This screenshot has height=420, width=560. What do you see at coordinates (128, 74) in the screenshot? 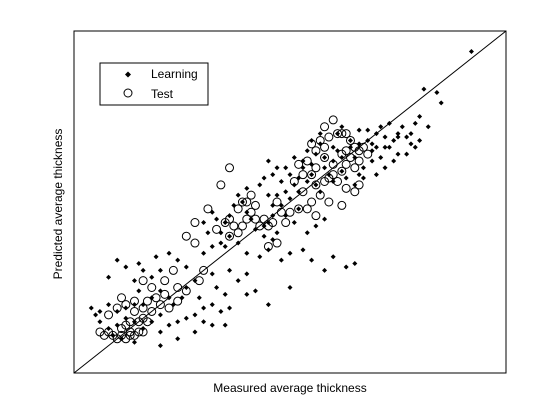
I see `legend-learning-marker` at bounding box center [128, 74].